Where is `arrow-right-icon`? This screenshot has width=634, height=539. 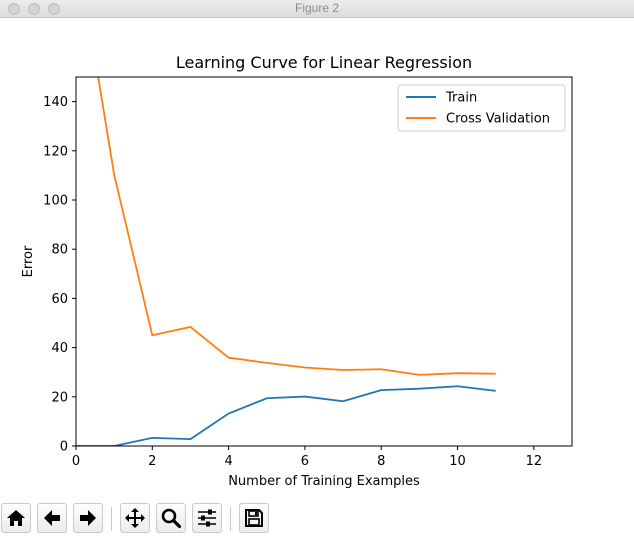 arrow-right-icon is located at coordinates (88, 518).